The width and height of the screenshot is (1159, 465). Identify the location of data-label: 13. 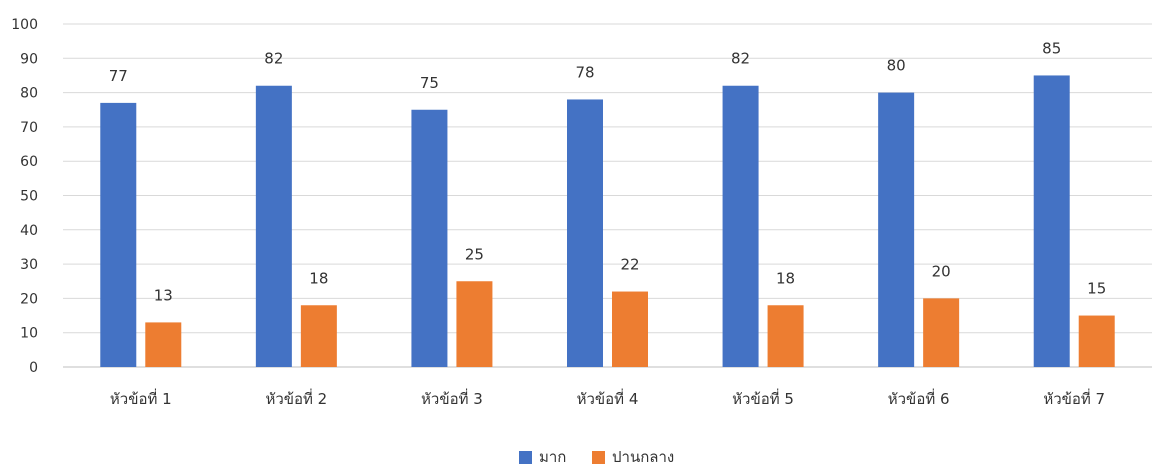
(163, 295).